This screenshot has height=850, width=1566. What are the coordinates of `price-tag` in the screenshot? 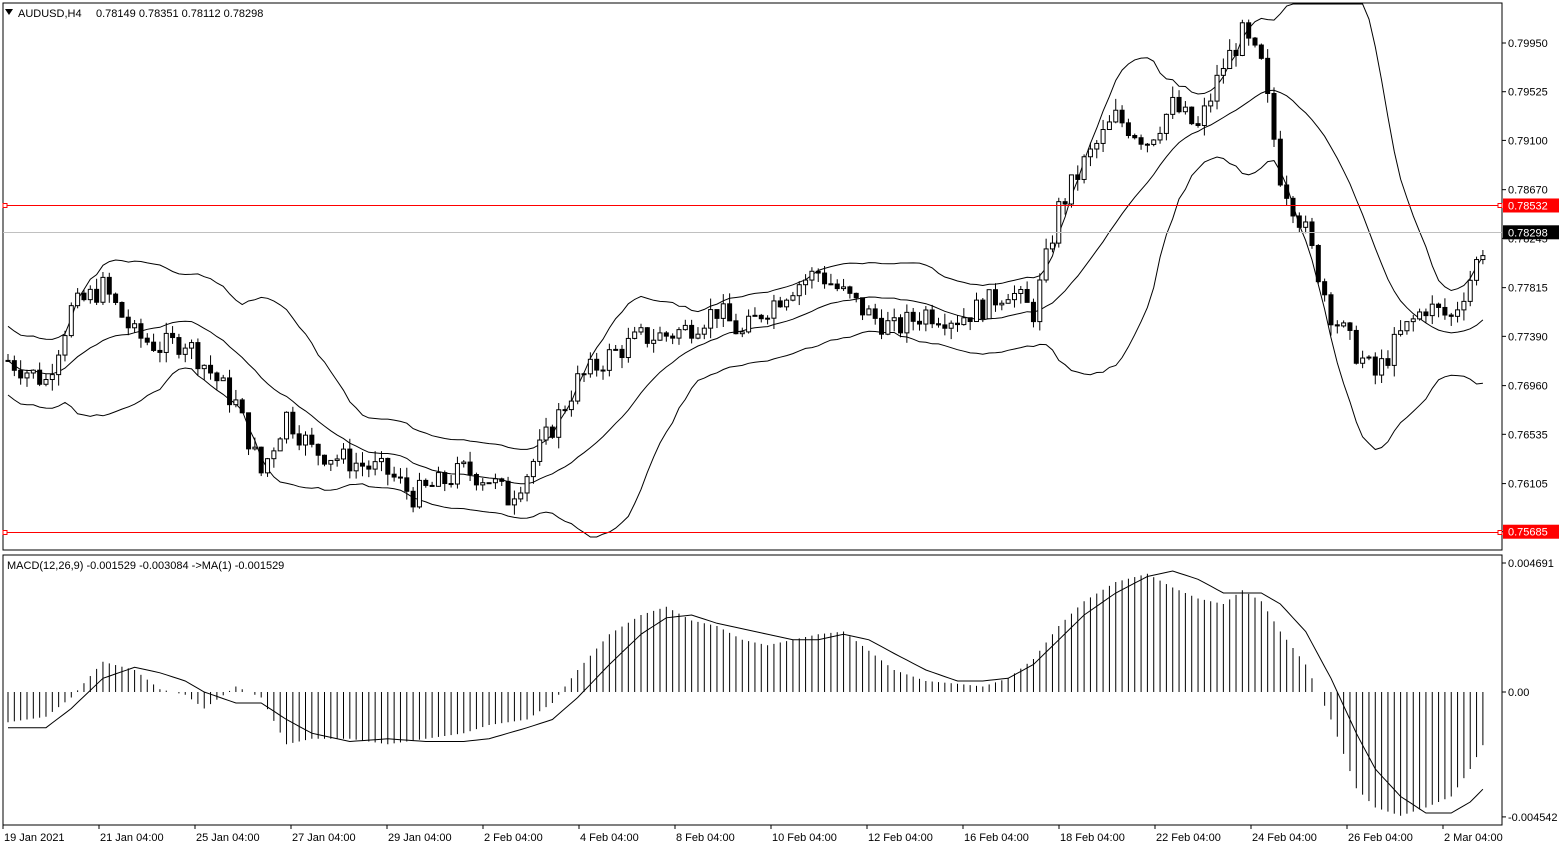 It's located at (1531, 531).